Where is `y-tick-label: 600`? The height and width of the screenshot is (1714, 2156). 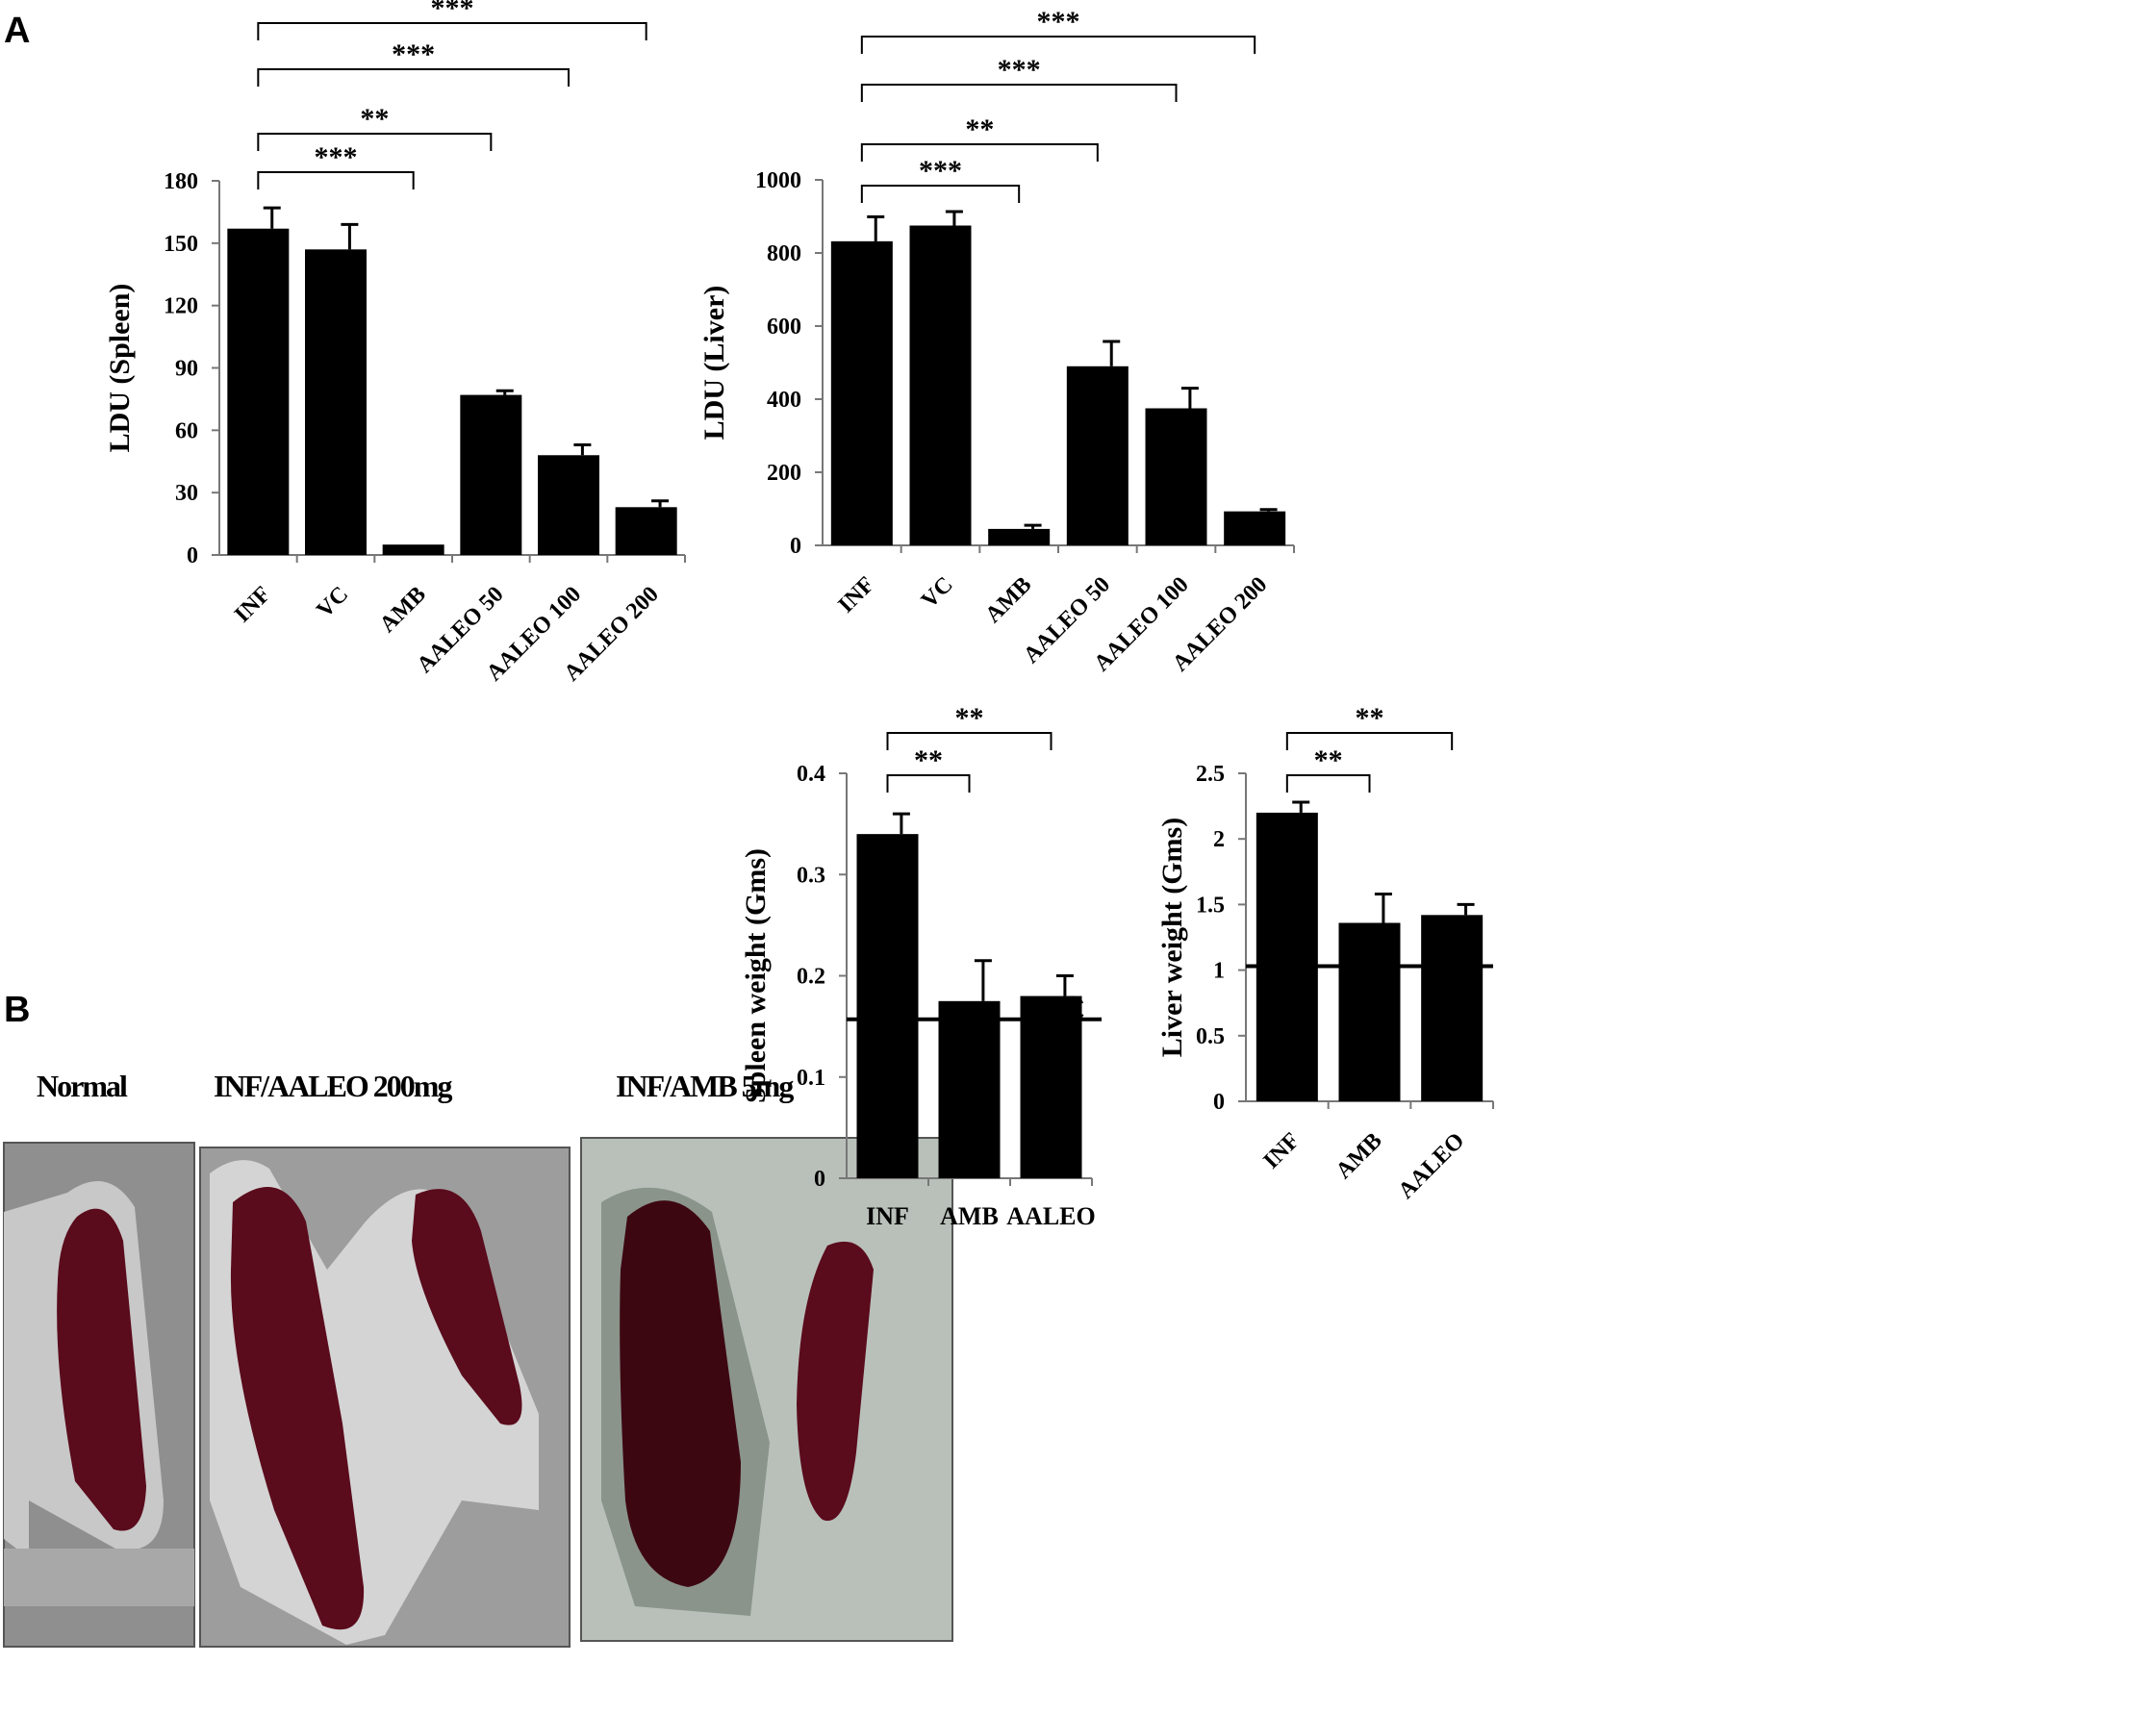
y-tick-label: 600 is located at coordinates (784, 327).